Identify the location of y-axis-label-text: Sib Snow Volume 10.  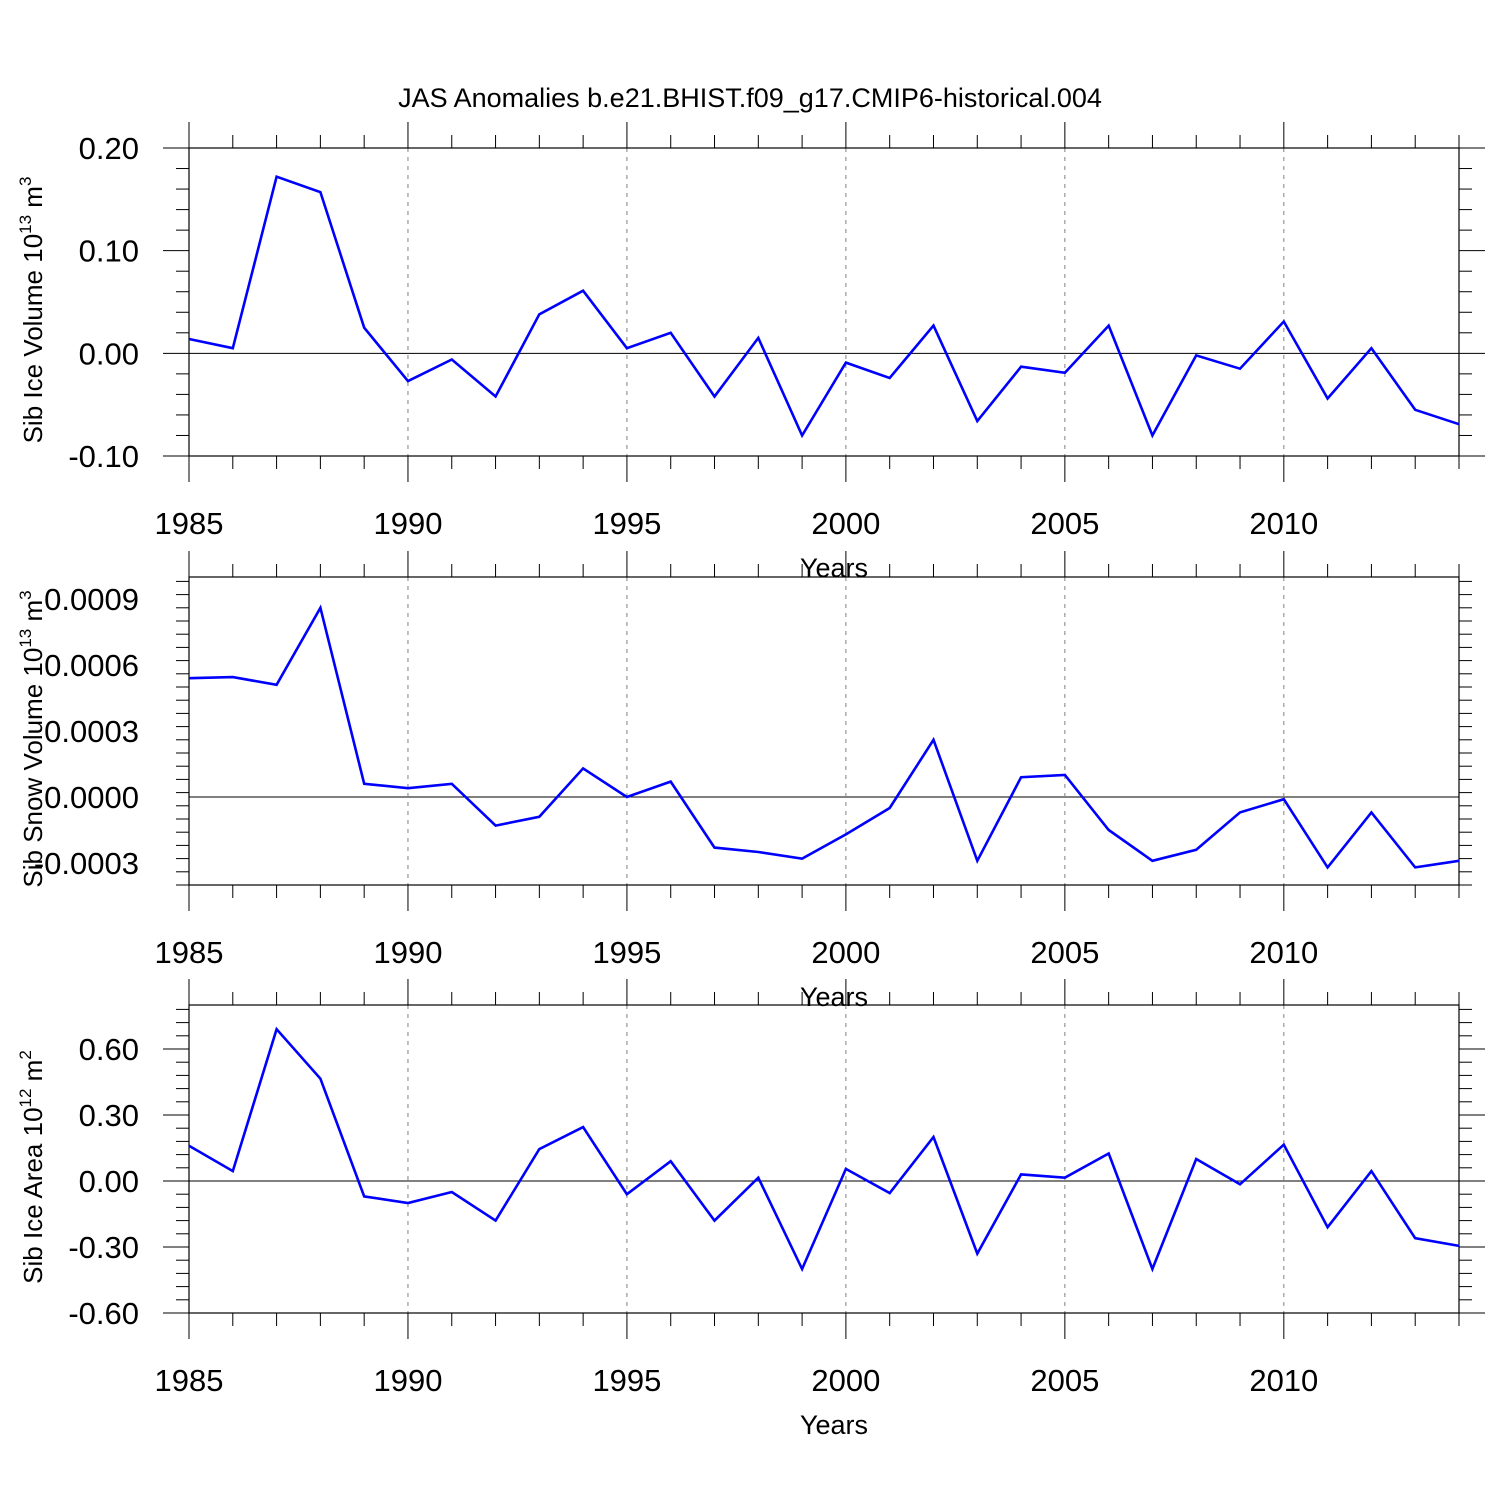
(33, 768).